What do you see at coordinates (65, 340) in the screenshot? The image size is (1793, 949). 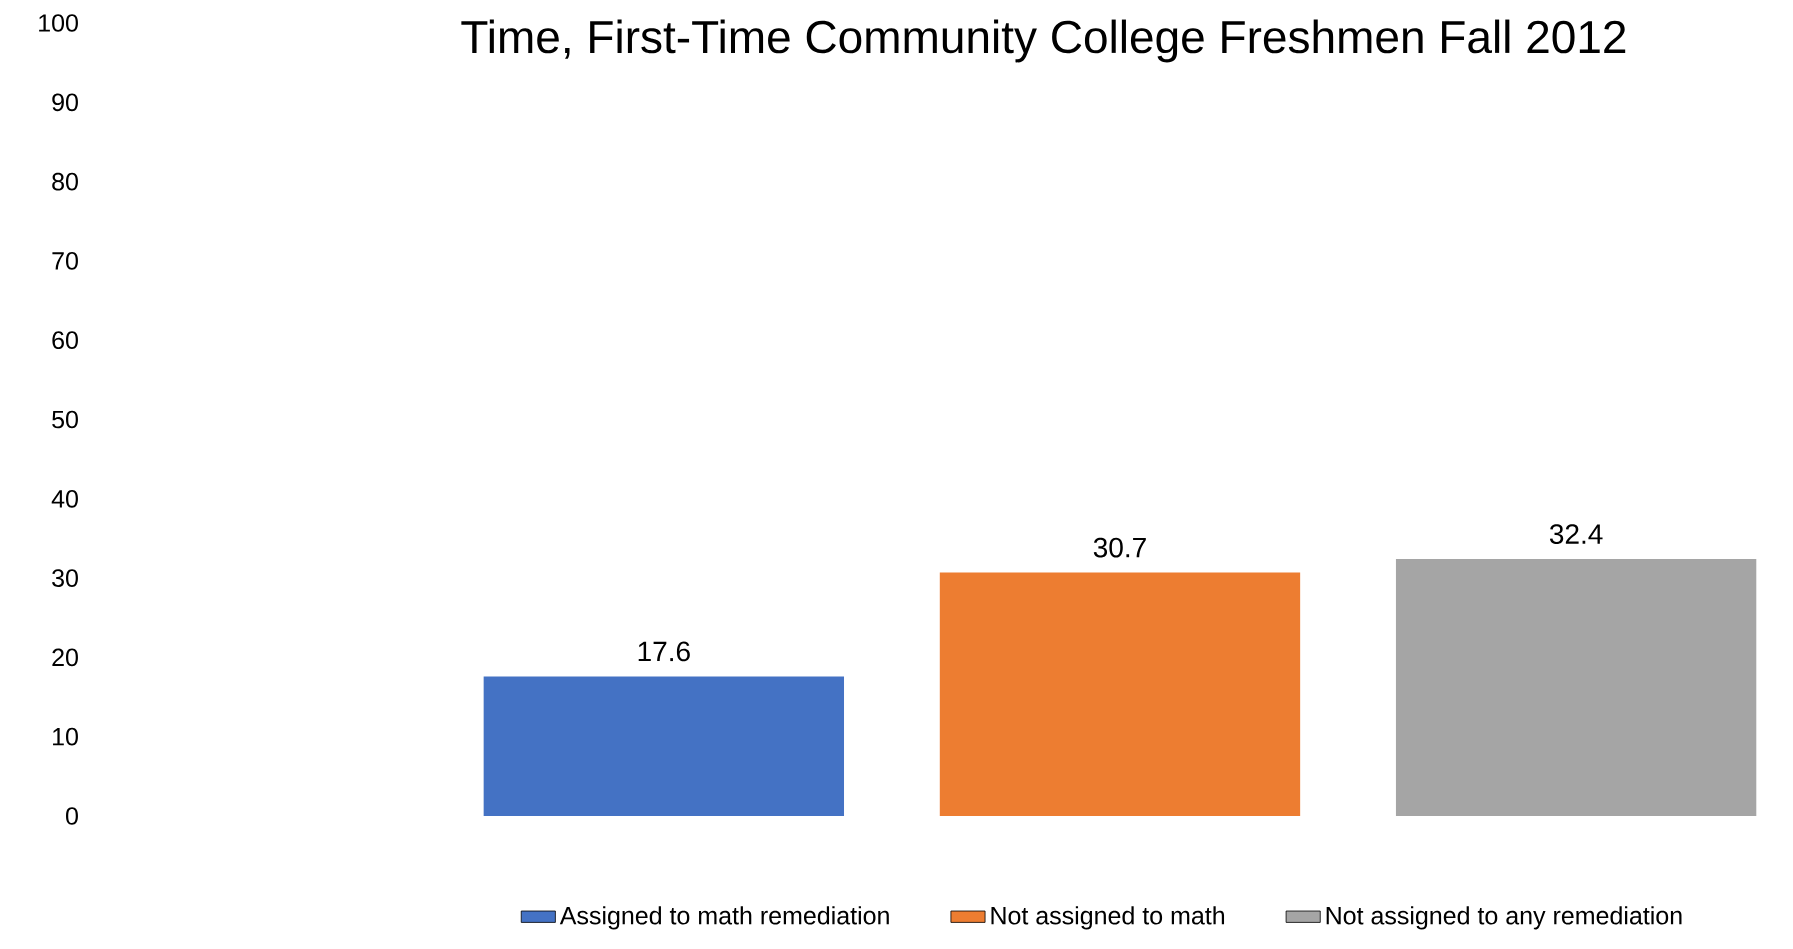 I see `y-tick-label: 60` at bounding box center [65, 340].